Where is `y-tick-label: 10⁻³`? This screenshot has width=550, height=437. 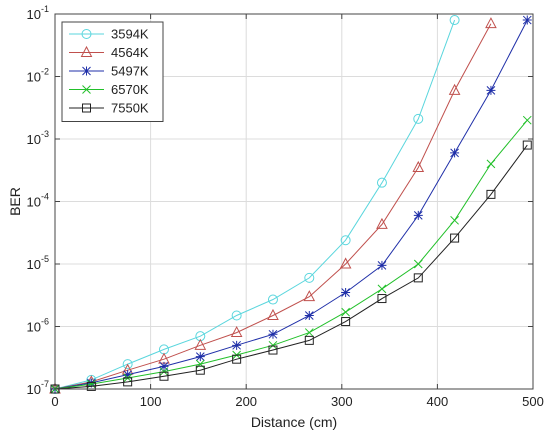
y-tick-label: 10⁻³ is located at coordinates (38, 138).